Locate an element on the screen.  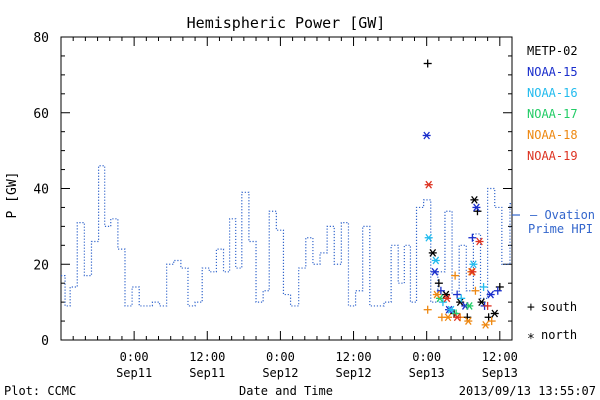
marker-key-label-south: south is located at coordinates (559, 307).